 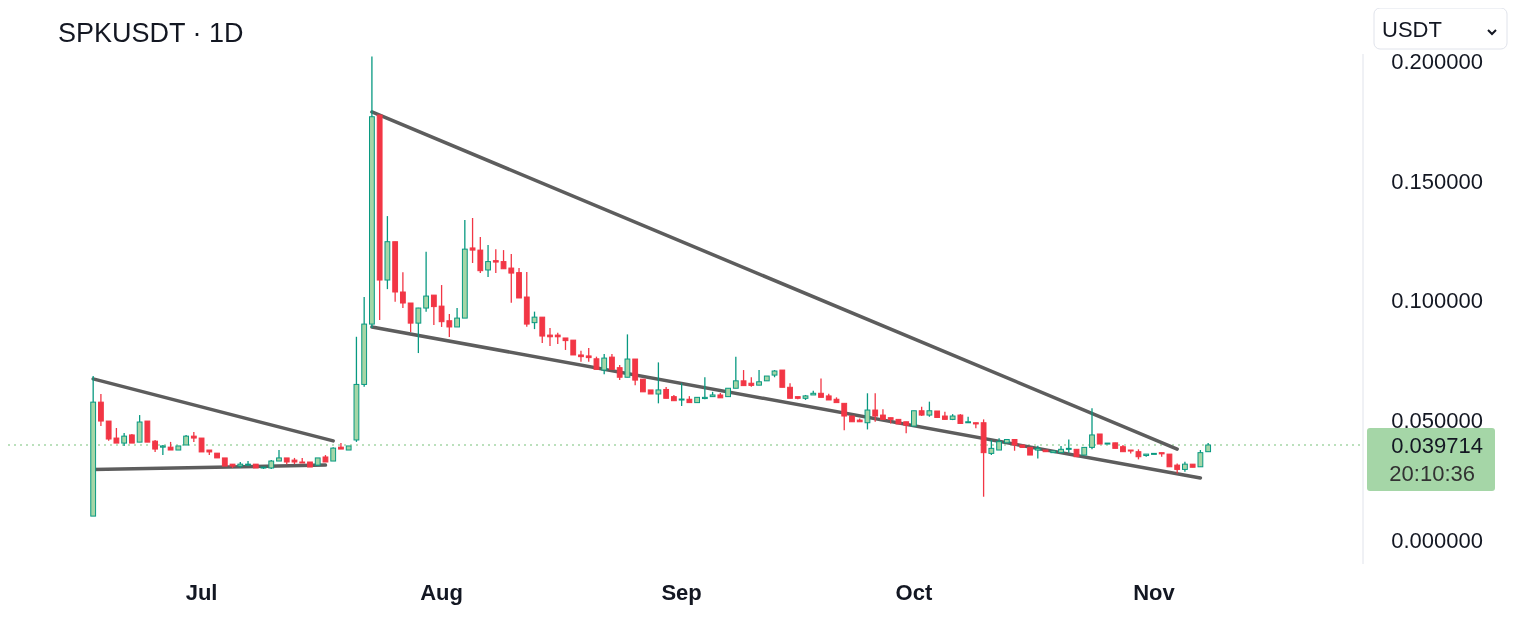 What do you see at coordinates (1437, 421) in the screenshot?
I see `y-tick-label: 0.050000` at bounding box center [1437, 421].